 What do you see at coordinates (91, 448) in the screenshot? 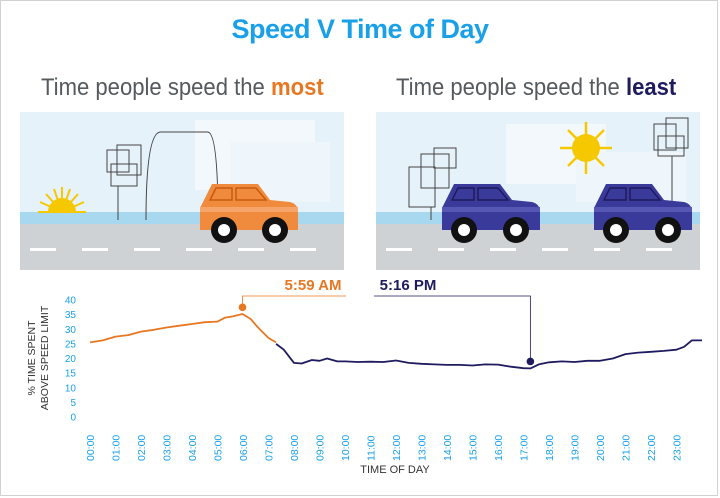
I see `x-tick-label: 00:00` at bounding box center [91, 448].